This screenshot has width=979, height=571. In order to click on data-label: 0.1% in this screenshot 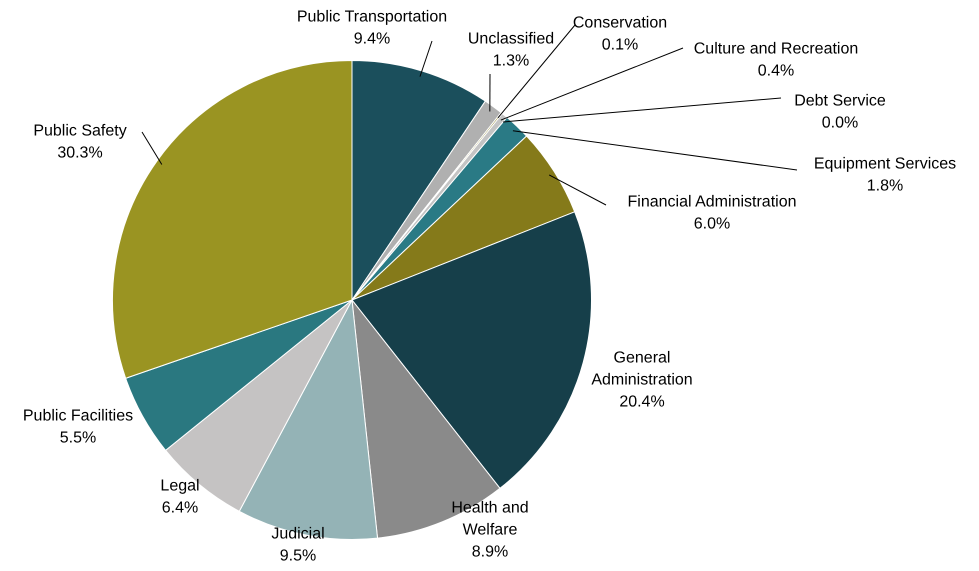, I will do `click(620, 45)`.